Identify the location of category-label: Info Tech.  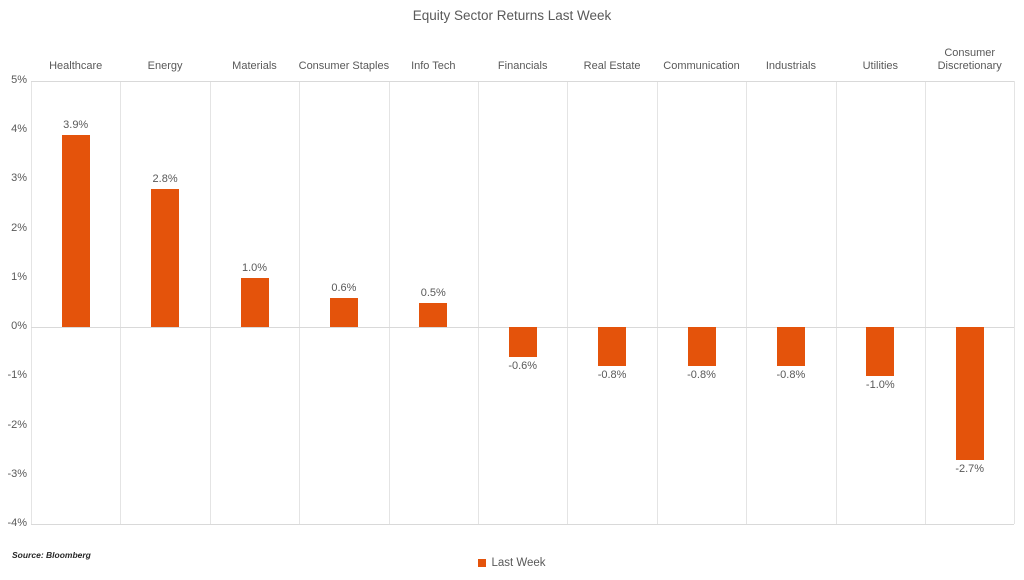
(433, 66).